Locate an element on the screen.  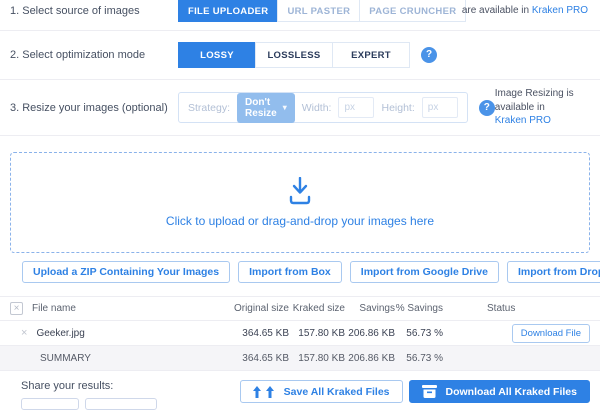
cloud-save-icons is located at coordinates (263, 391).